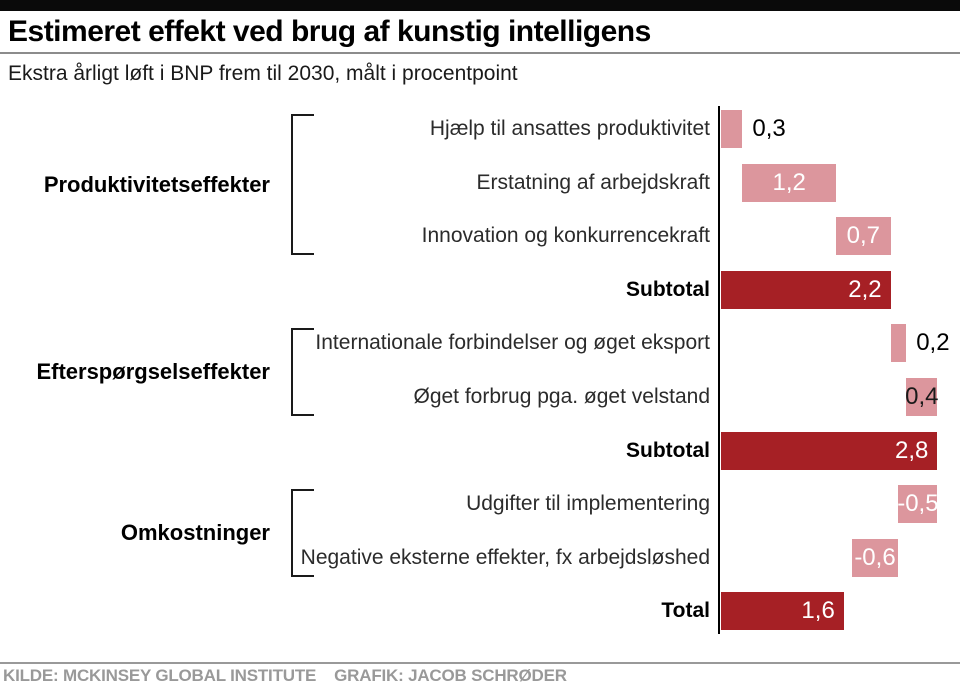 This screenshot has height=689, width=960. I want to click on row-label: Hjælp til ansattes produktivitet, so click(569, 128).